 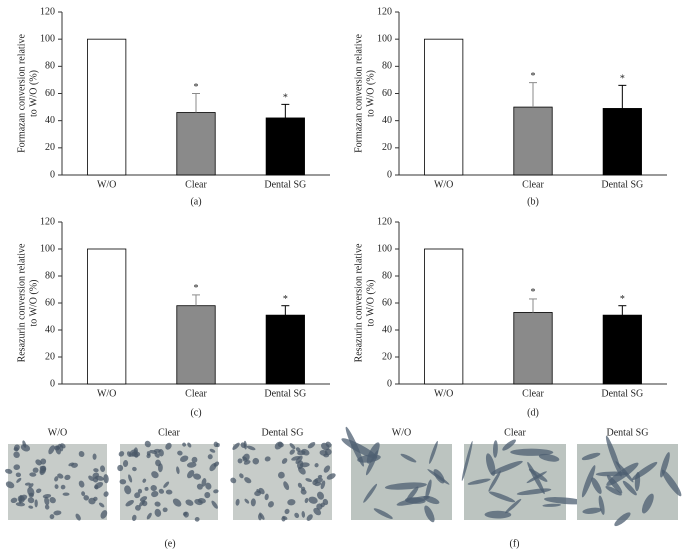 I want to click on panel-label: (d), so click(x=533, y=412).